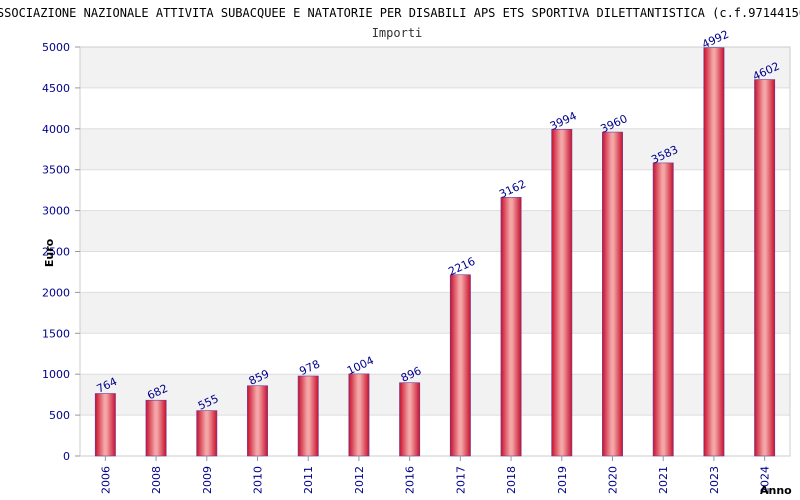 The height and width of the screenshot is (500, 800). Describe the element at coordinates (410, 480) in the screenshot. I see `x-tick-label: 2016` at that location.